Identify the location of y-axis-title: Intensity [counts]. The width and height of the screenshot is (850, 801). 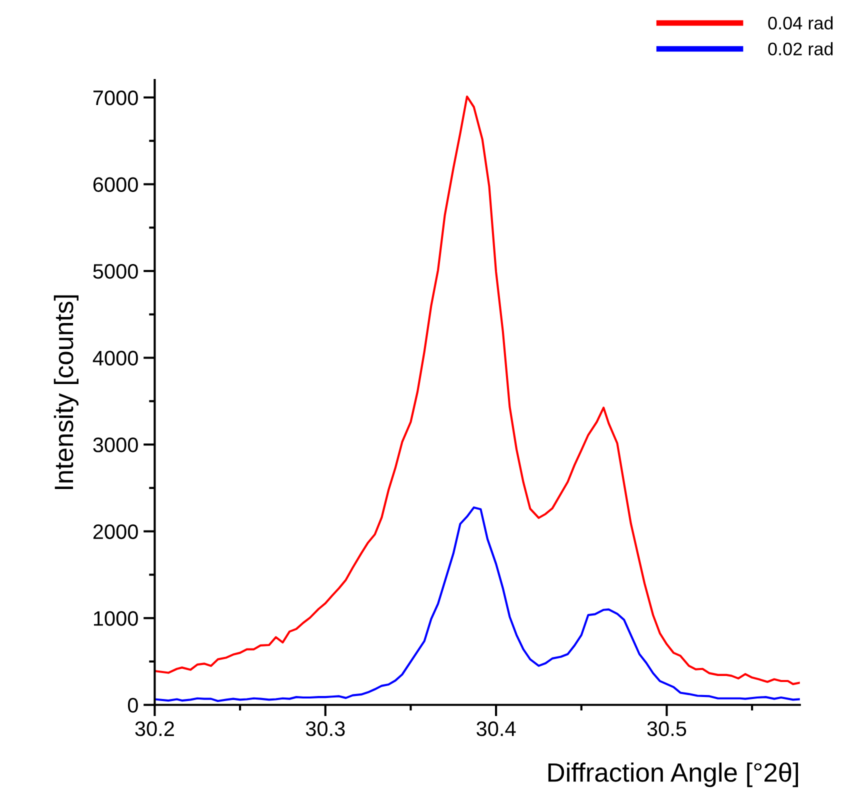
(66, 392).